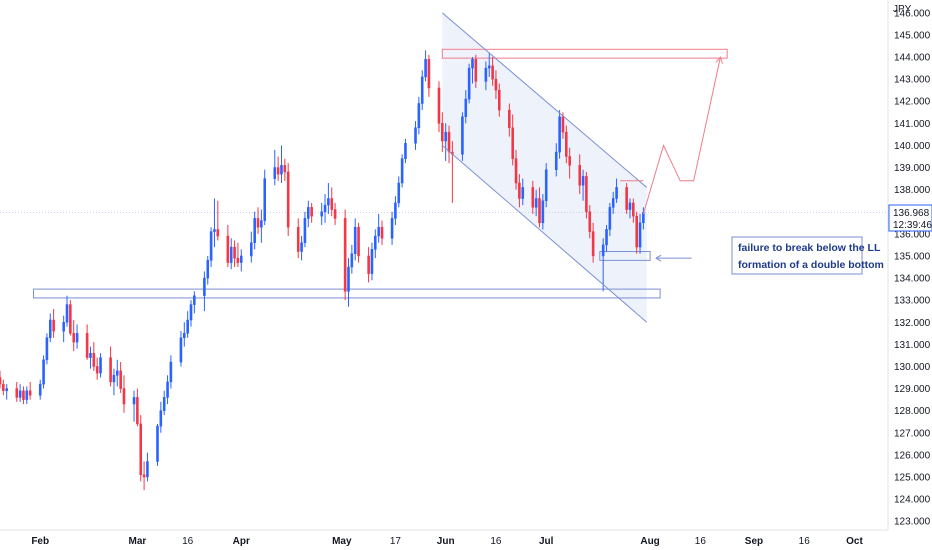 The image size is (932, 550). I want to click on projection-arrowhead, so click(719, 60).